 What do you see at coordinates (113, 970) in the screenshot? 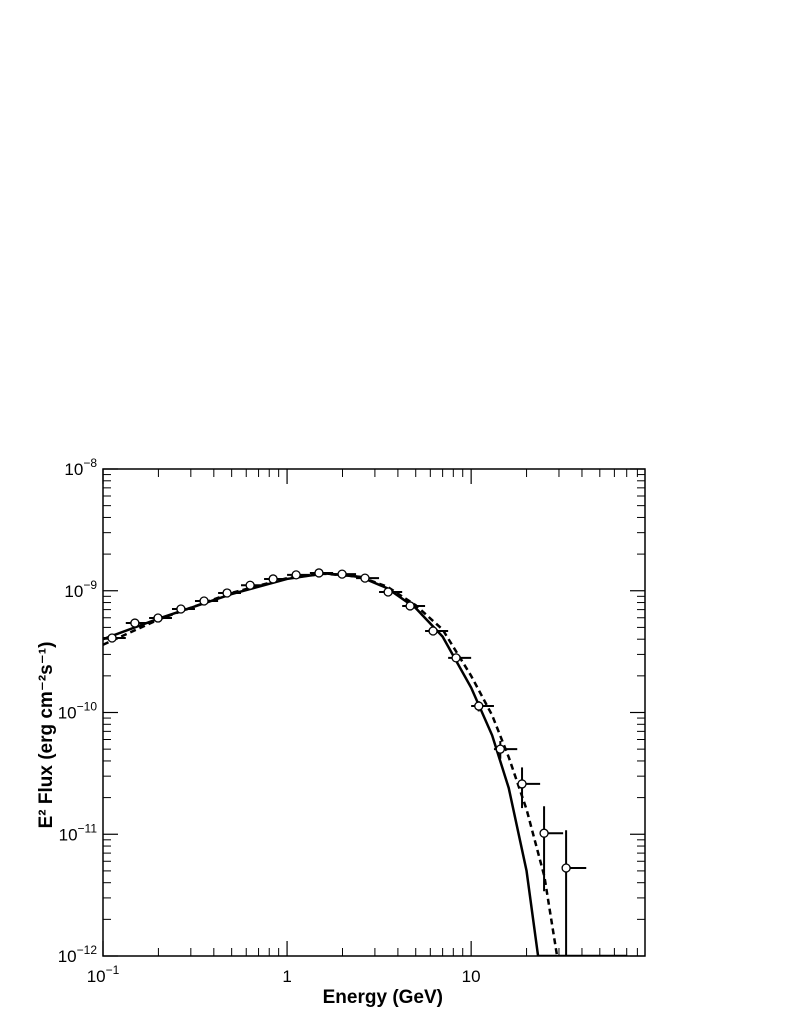
I see `tick-label-exponent: −1` at bounding box center [113, 970].